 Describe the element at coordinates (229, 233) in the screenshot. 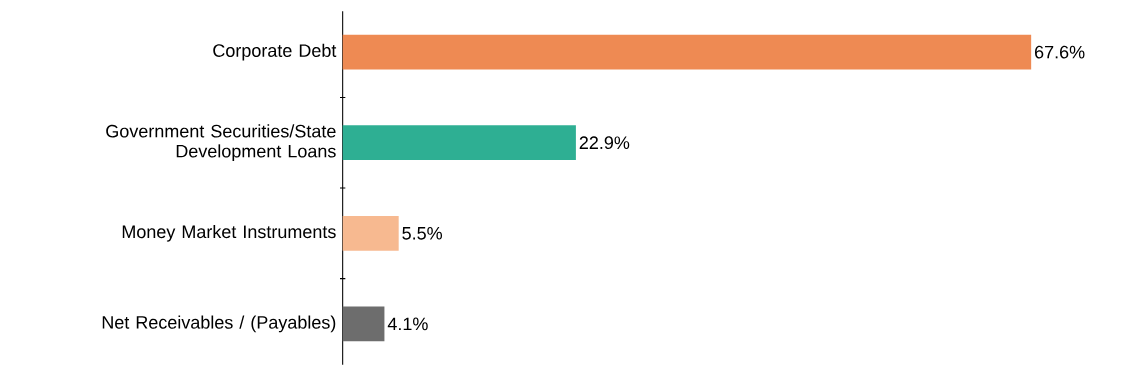

I see `y-tick-label: Money Market Instruments` at that location.